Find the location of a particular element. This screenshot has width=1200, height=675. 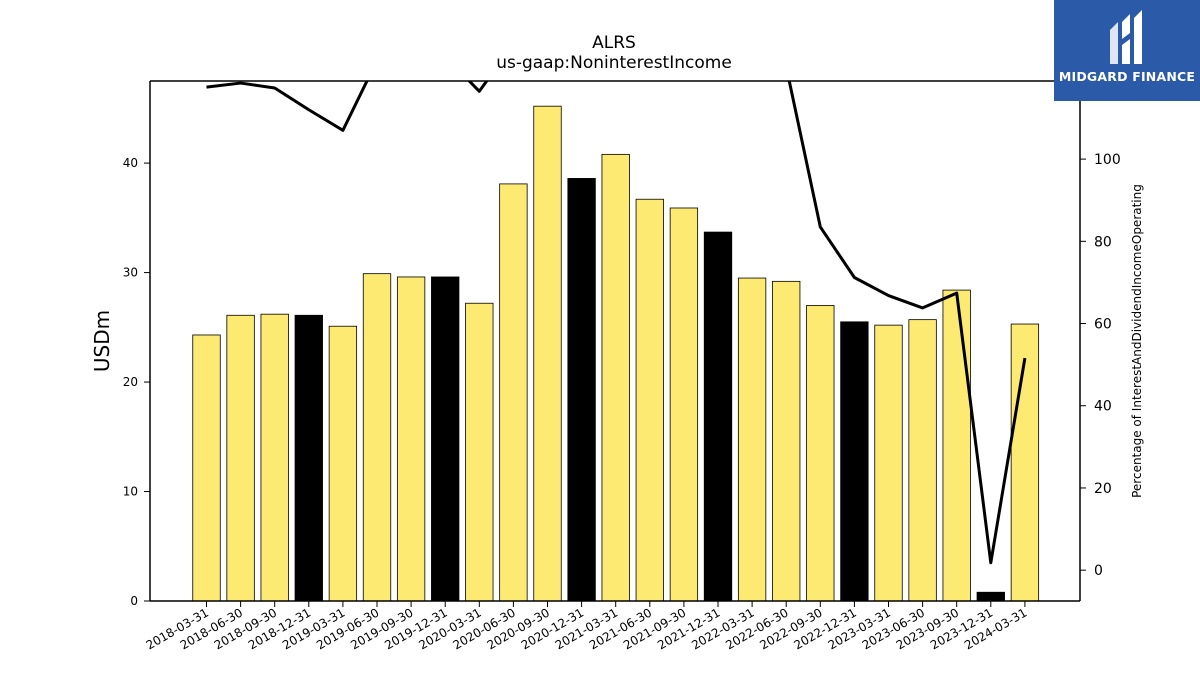

y-axis-label: USDm is located at coordinates (102, 341).